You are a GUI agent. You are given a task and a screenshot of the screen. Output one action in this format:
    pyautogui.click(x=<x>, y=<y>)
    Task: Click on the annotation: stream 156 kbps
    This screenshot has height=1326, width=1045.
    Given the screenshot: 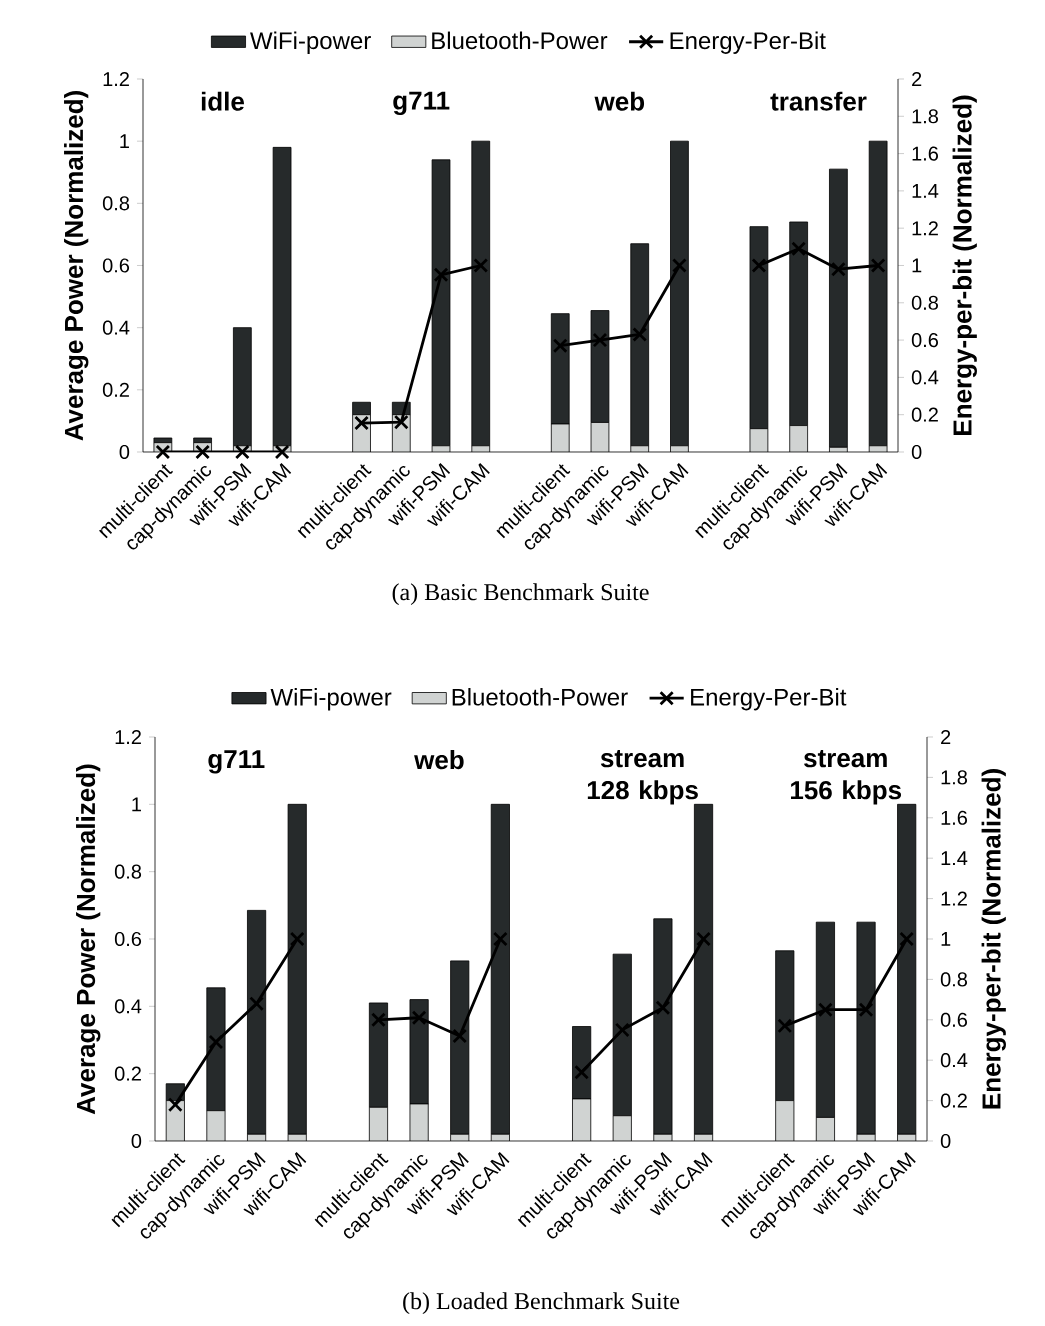 What is the action you would take?
    pyautogui.click(x=846, y=777)
    